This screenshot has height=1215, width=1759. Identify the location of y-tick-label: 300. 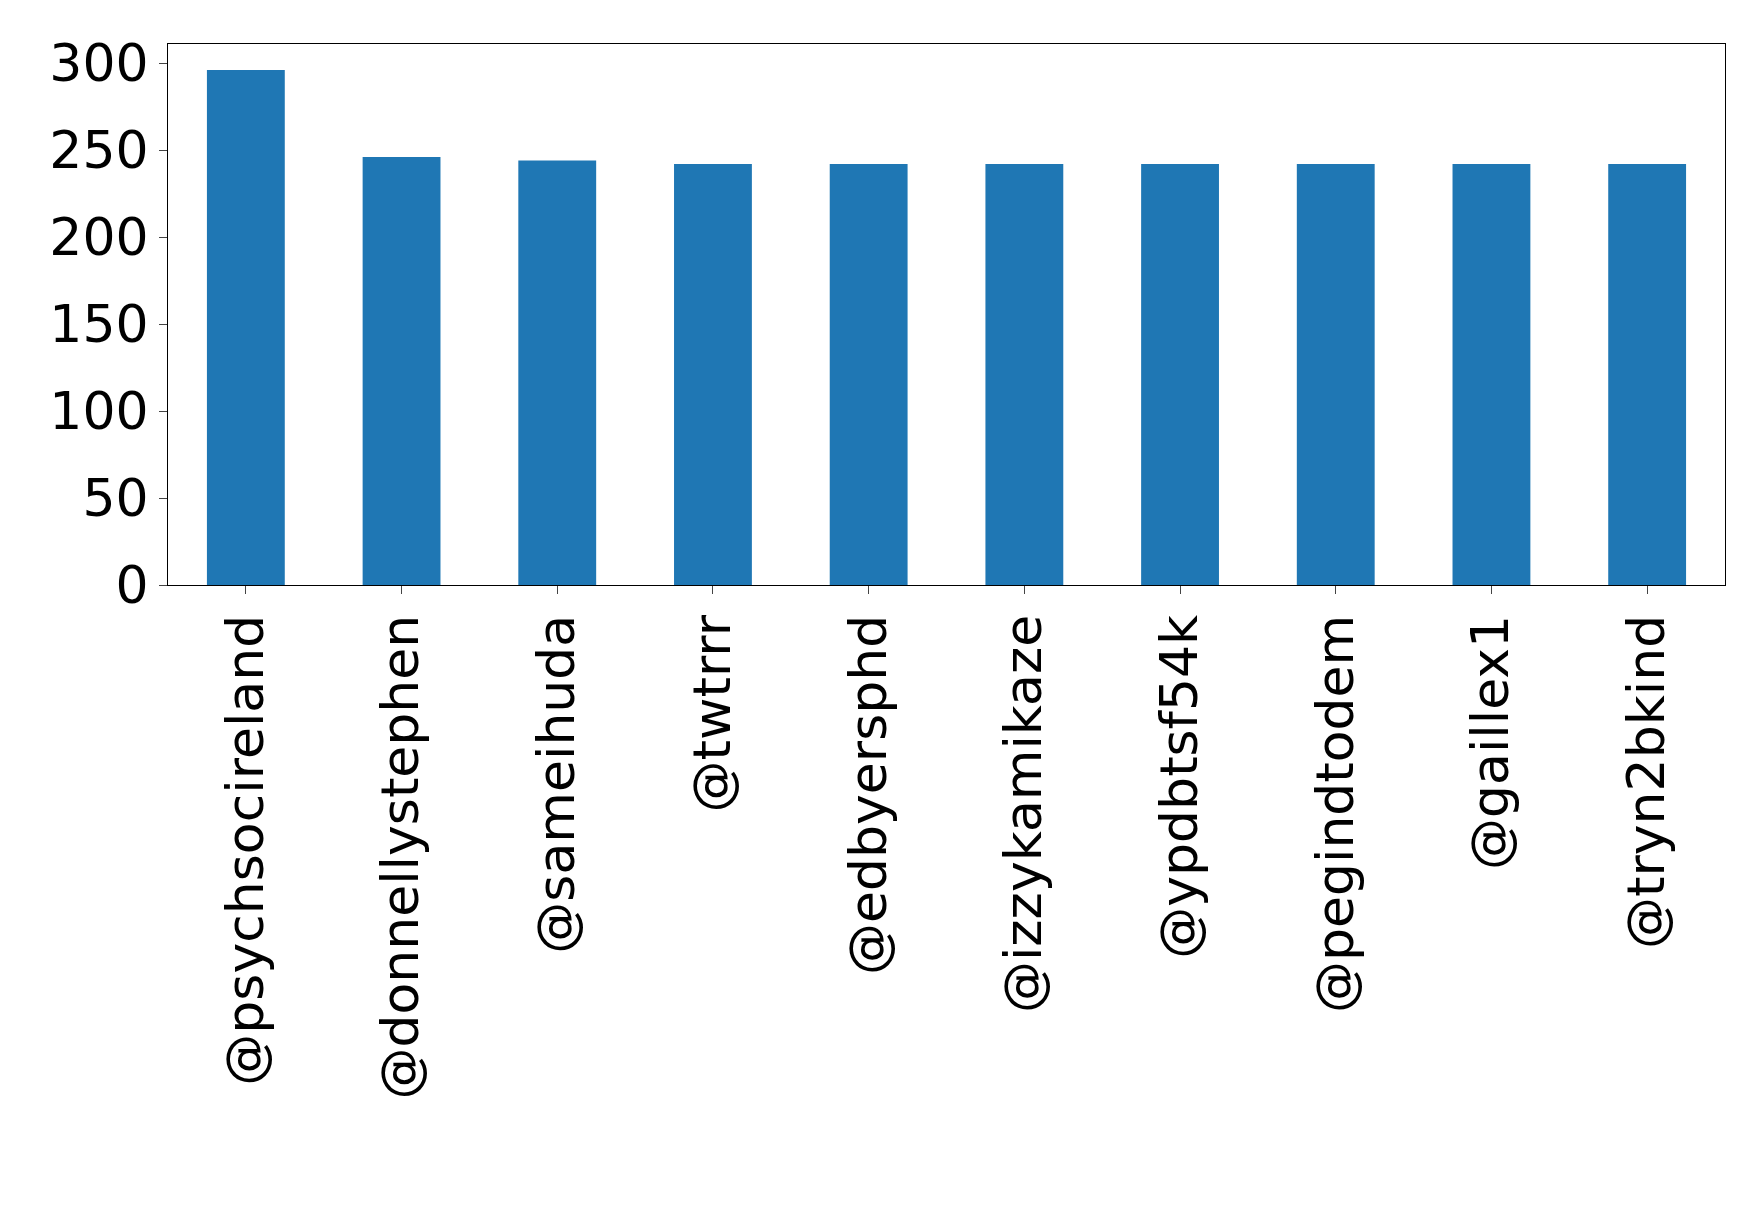
(99, 63).